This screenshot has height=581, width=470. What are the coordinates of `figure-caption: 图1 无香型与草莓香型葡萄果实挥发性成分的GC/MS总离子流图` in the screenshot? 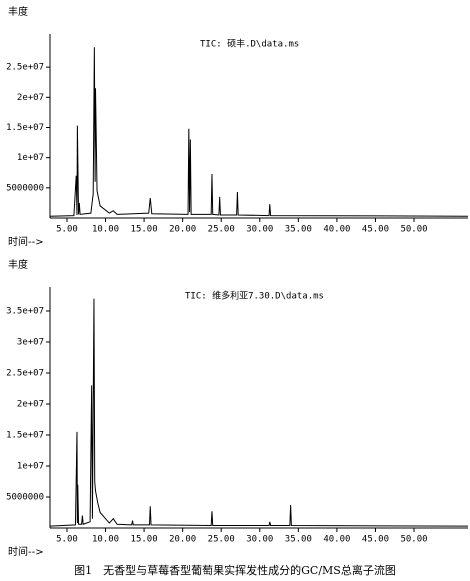 It's located at (235, 570).